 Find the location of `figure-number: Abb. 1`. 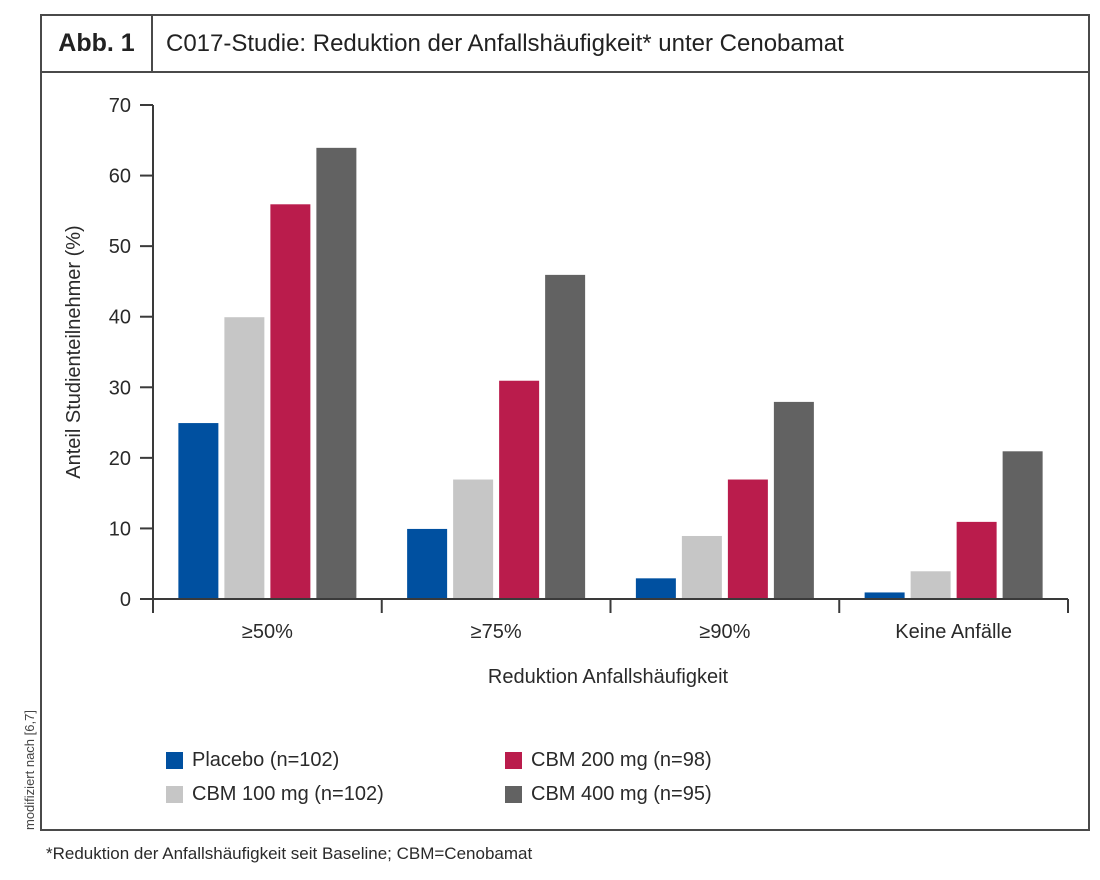

figure-number: Abb. 1 is located at coordinates (97, 43).